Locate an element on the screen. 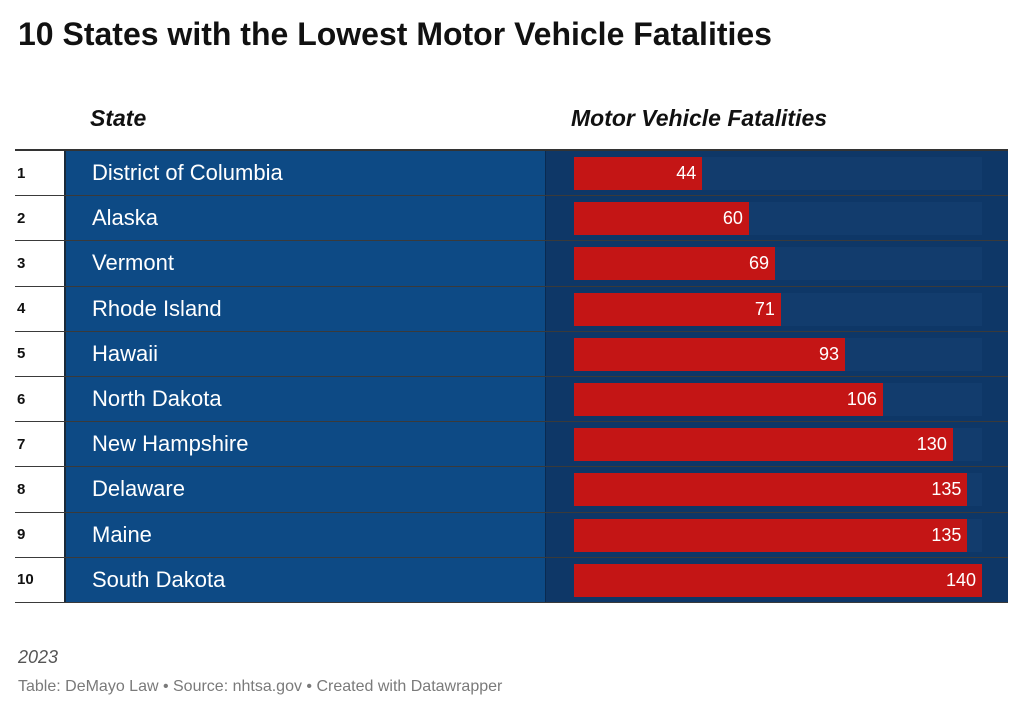  bar-track: 93 is located at coordinates (778, 354).